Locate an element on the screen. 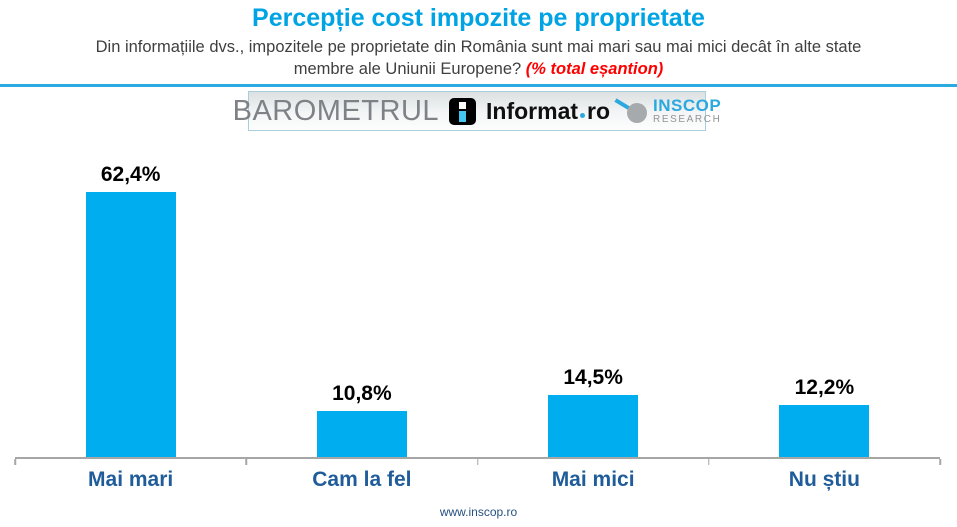 This screenshot has width=957, height=527. bar-group: 10,8% is located at coordinates (361, 419).